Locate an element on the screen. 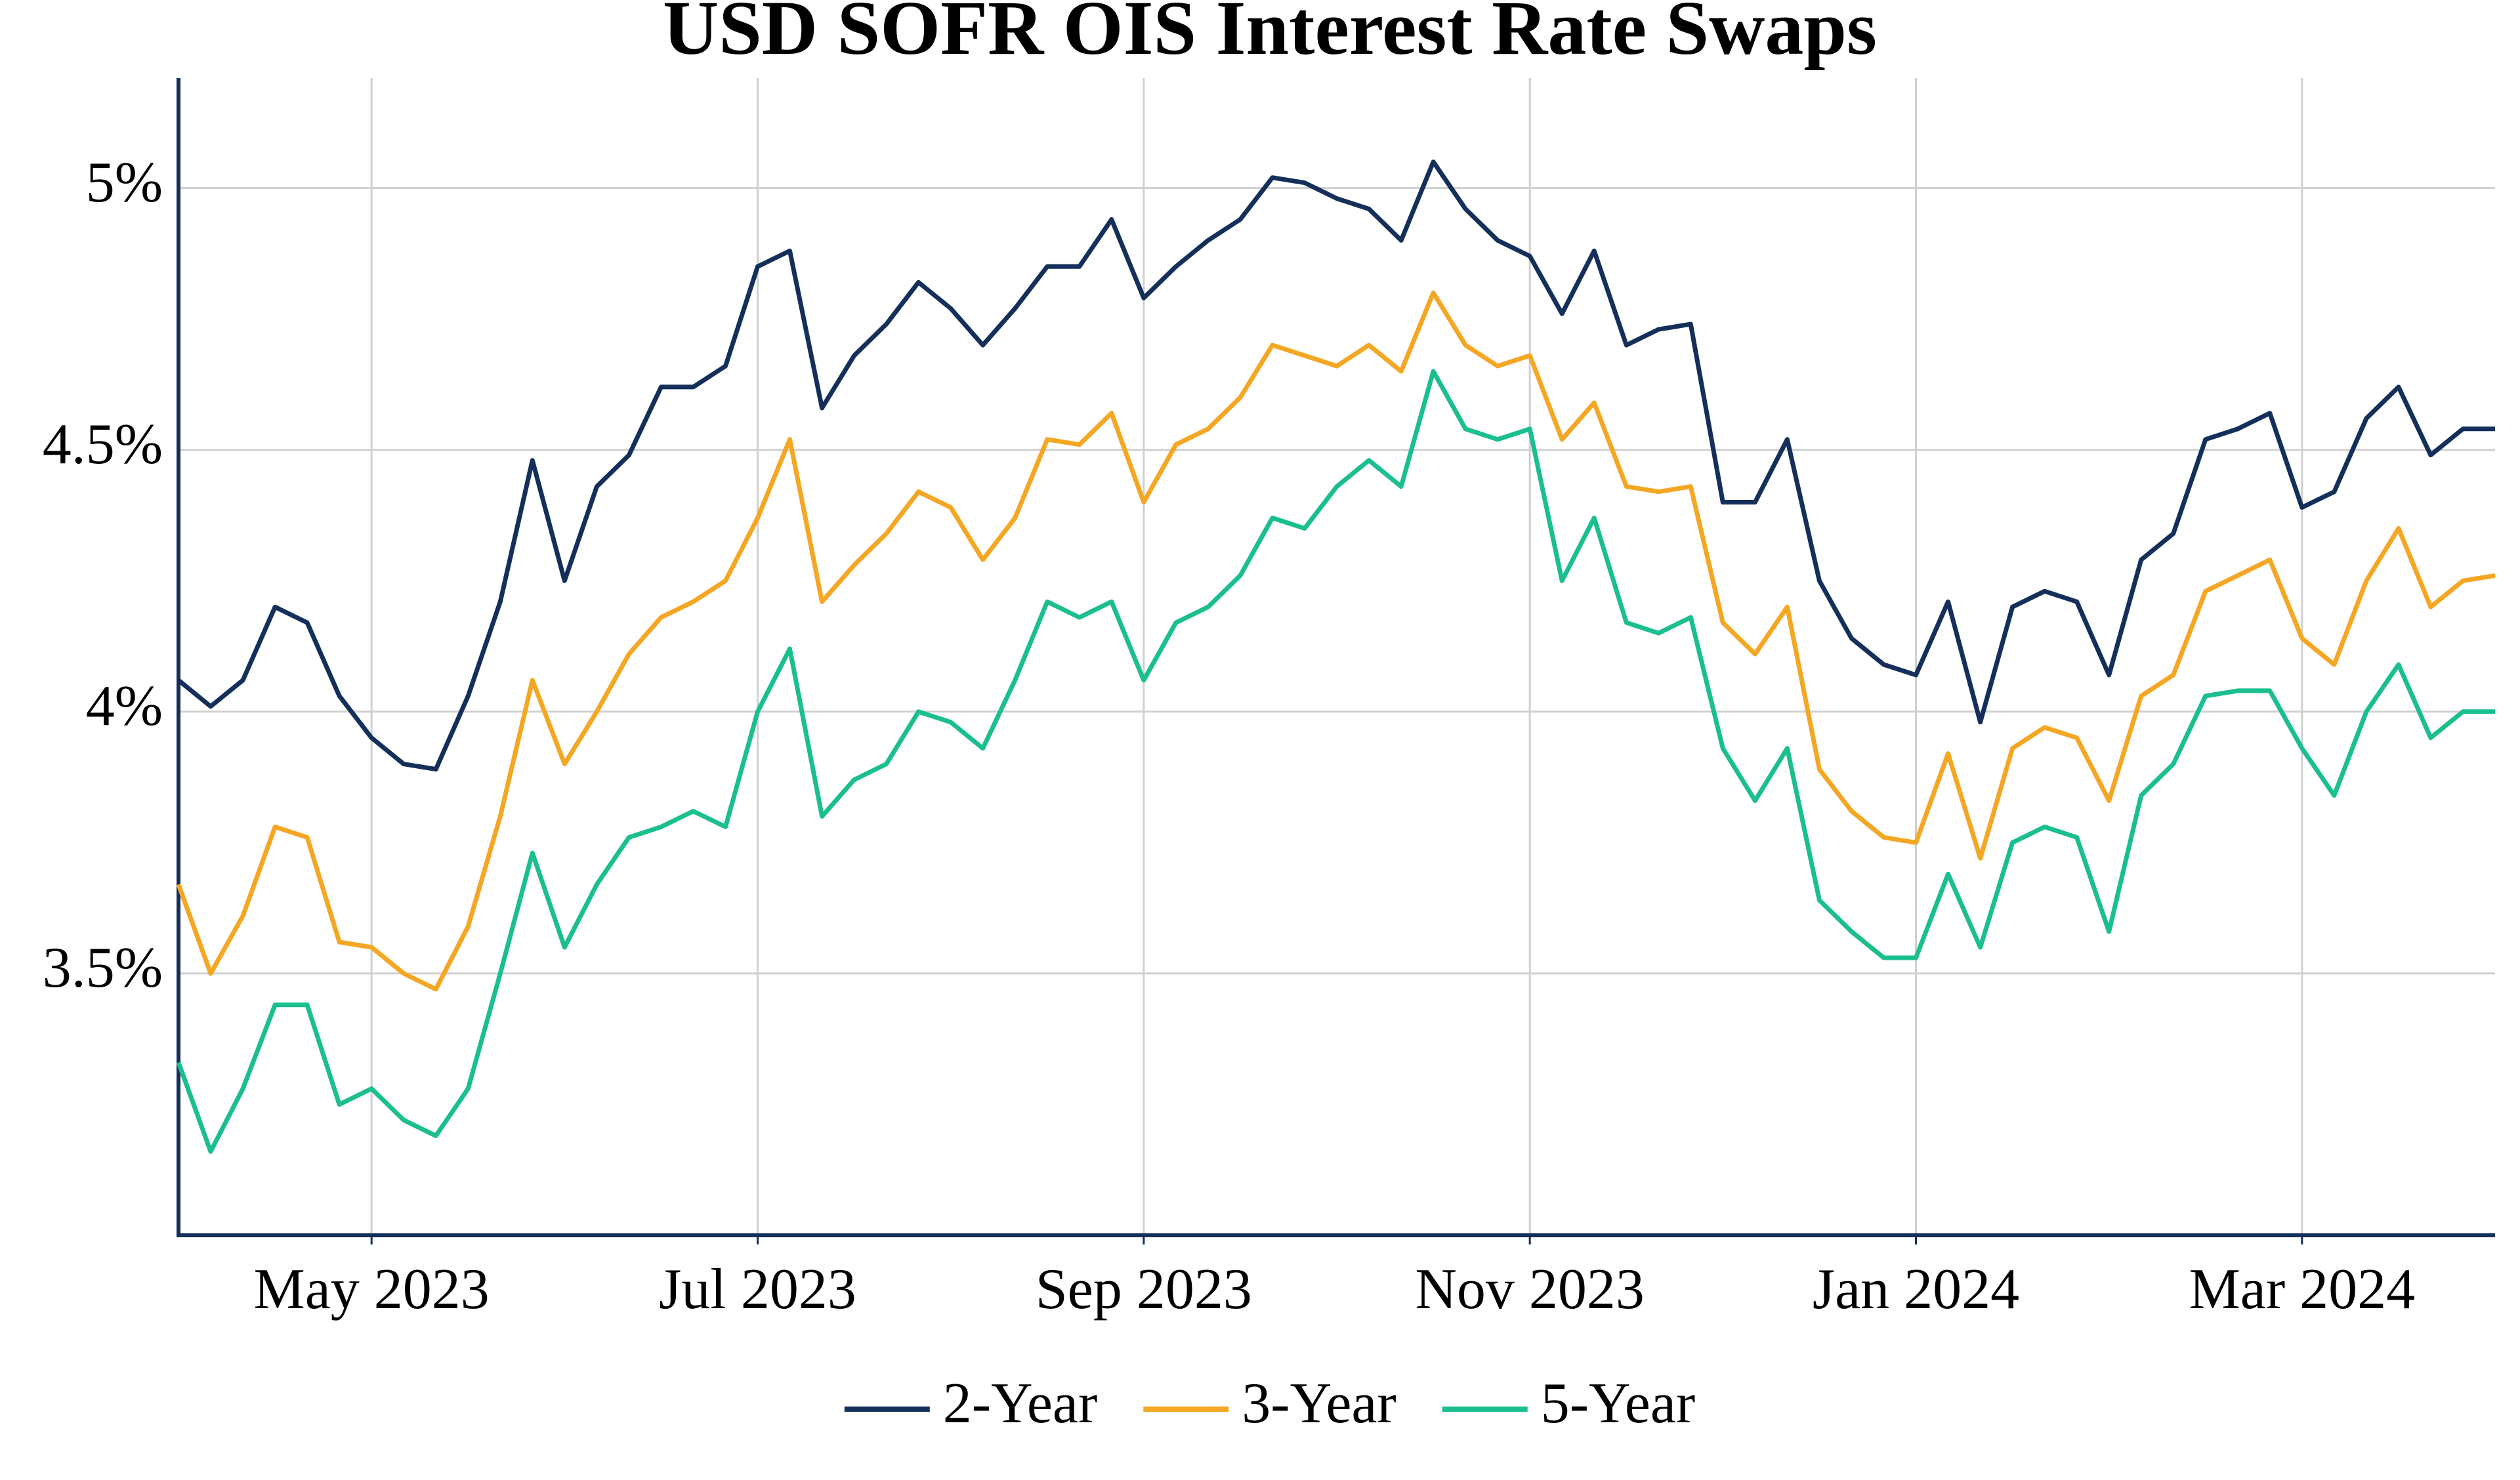 The image size is (2520, 1480). legend: 2-Year 3-Year 5-Year is located at coordinates (1269, 1403).